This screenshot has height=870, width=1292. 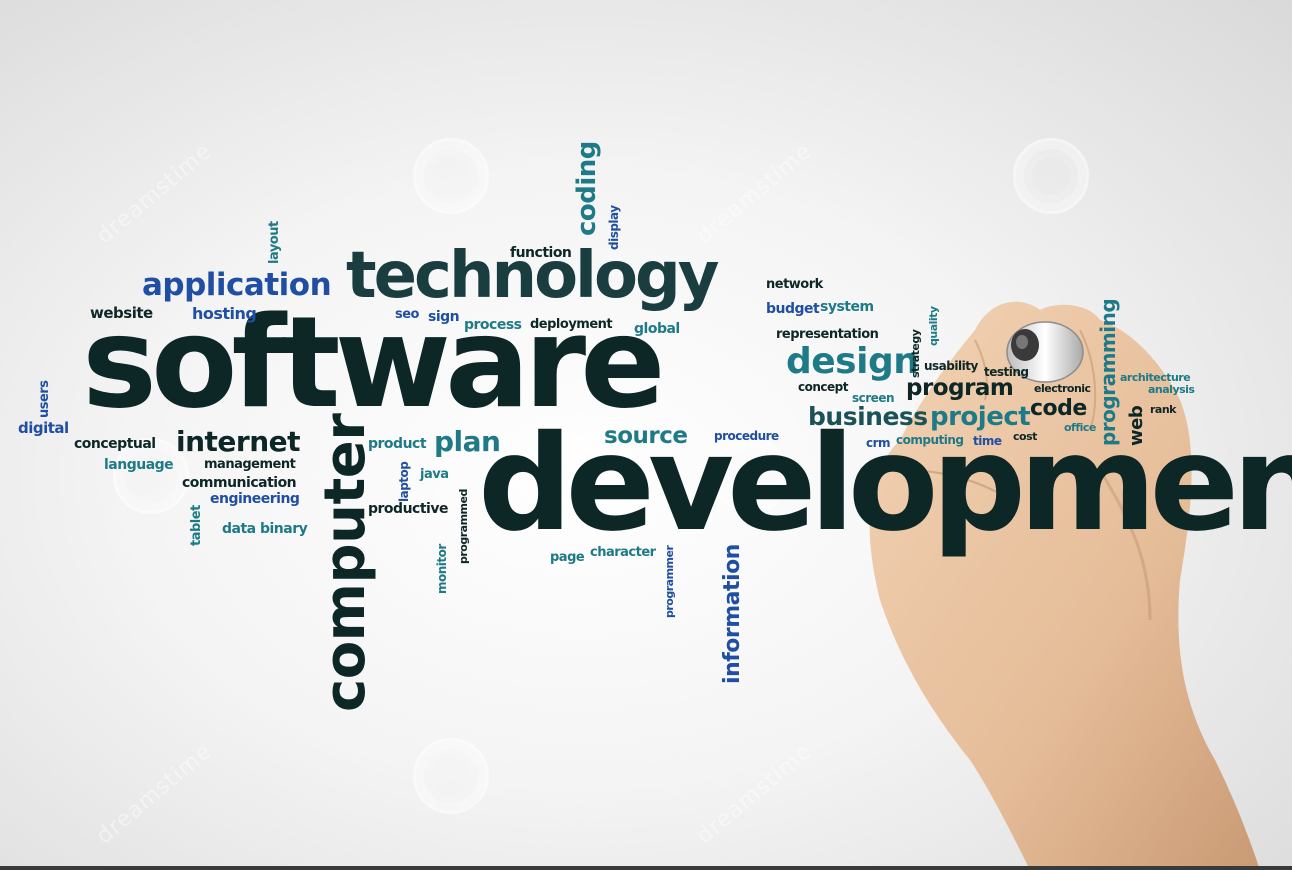 What do you see at coordinates (239, 483) in the screenshot?
I see `word-communication: communication` at bounding box center [239, 483].